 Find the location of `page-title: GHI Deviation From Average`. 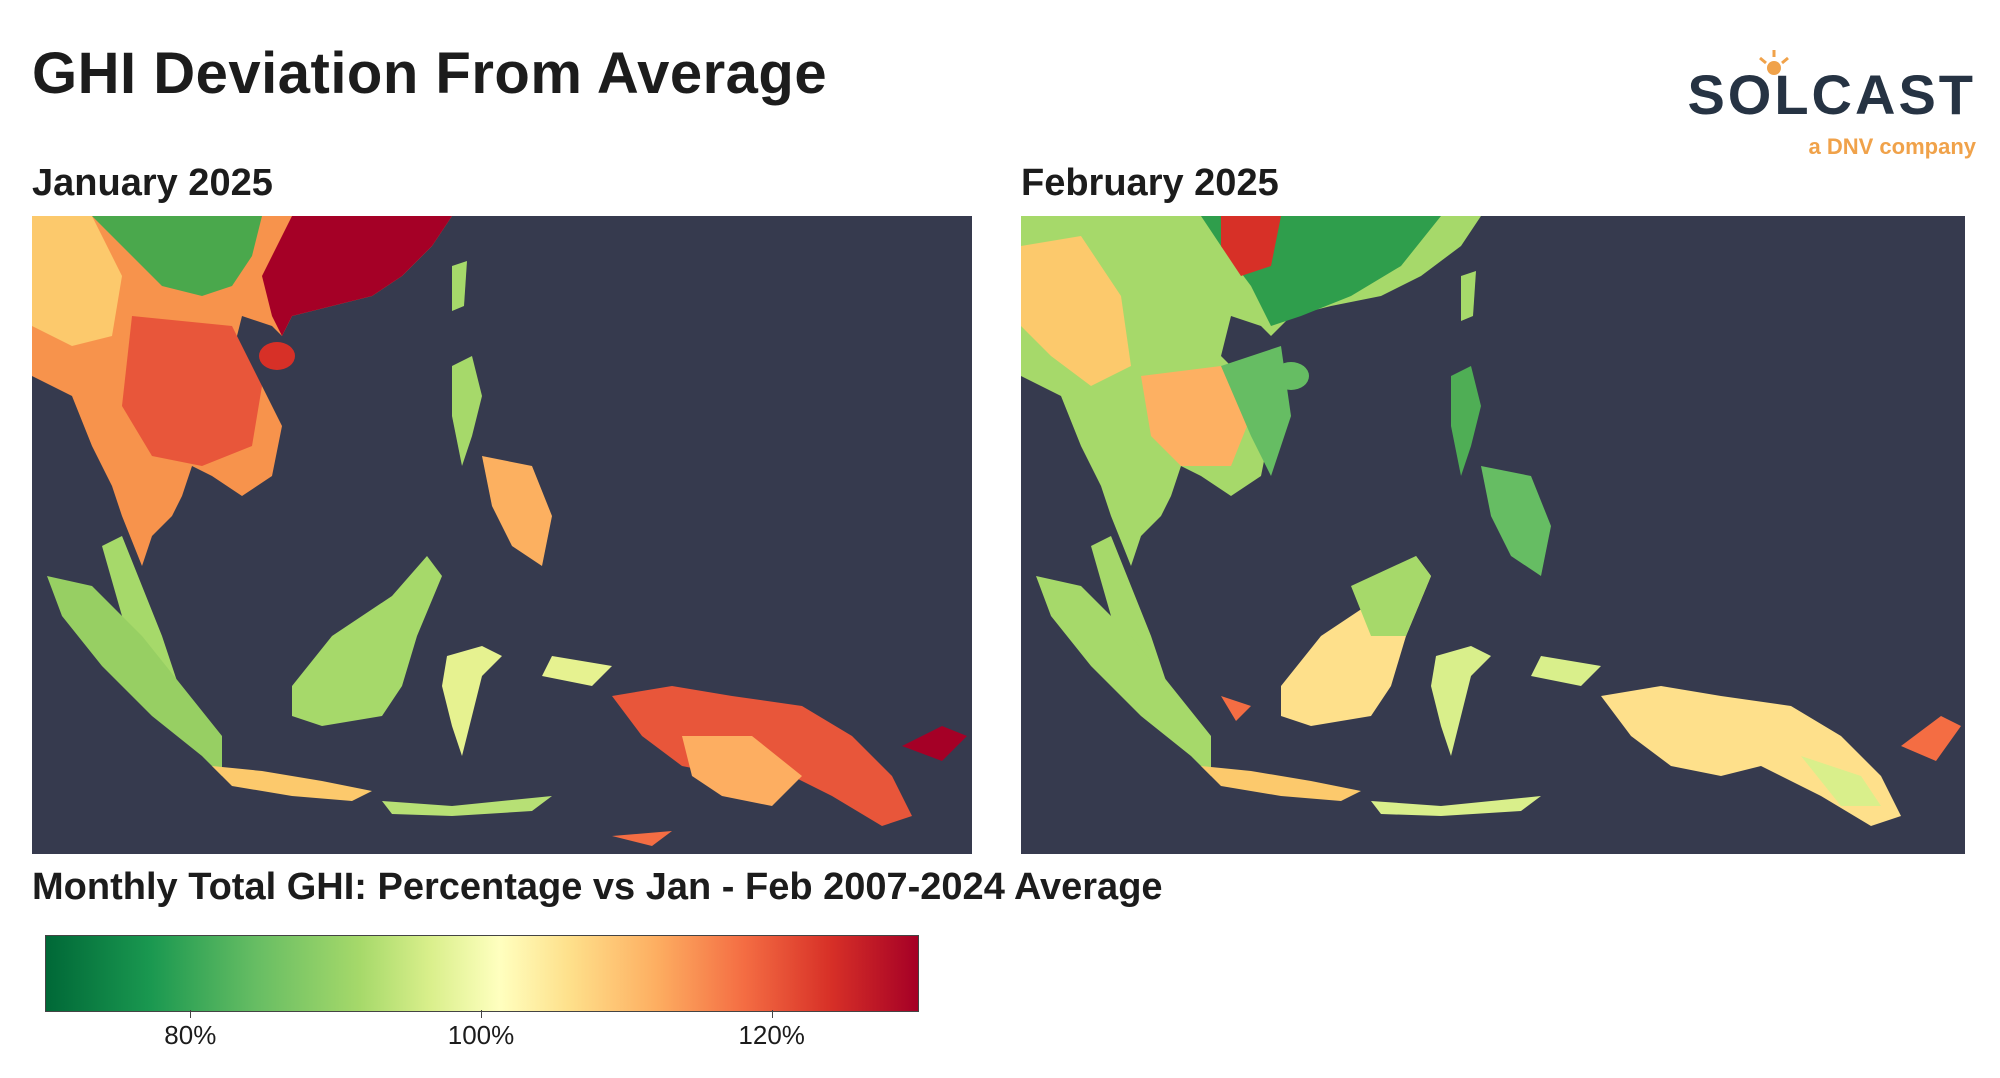

page-title: GHI Deviation From Average is located at coordinates (430, 73).